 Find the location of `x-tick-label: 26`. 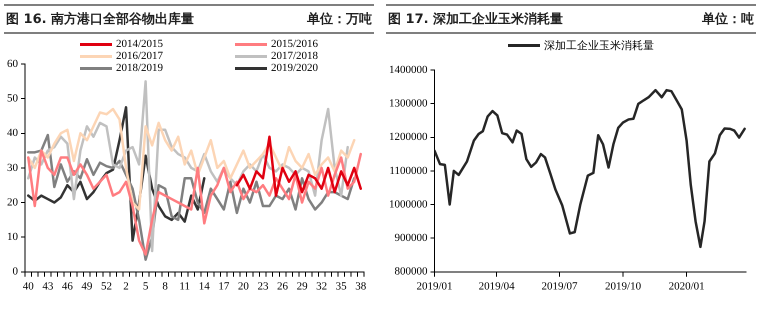

x-tick-label: 26 is located at coordinates (283, 286).